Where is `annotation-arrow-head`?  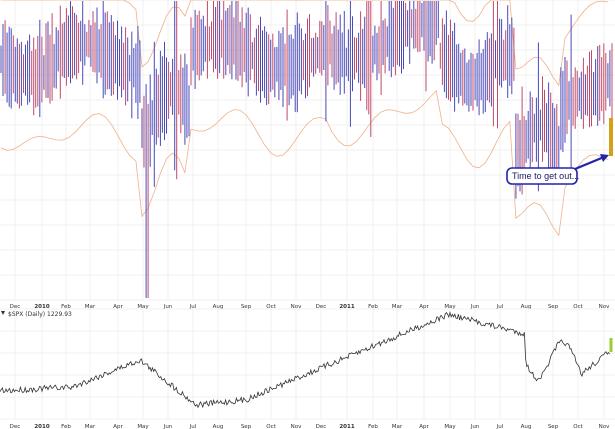 annotation-arrow-head is located at coordinates (604, 158).